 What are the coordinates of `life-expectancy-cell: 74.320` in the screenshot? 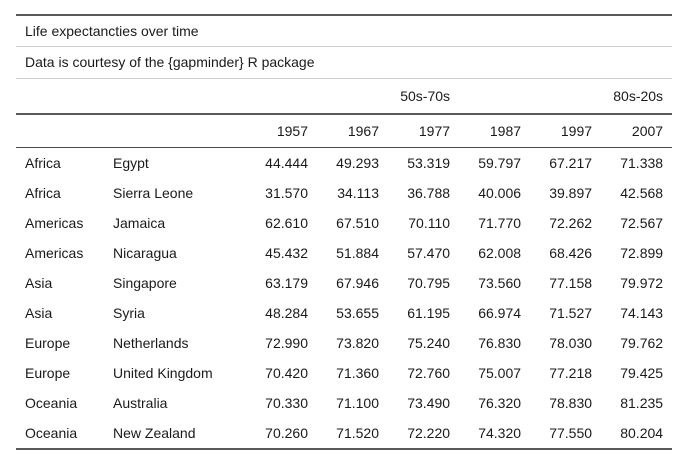 It's located at (495, 434).